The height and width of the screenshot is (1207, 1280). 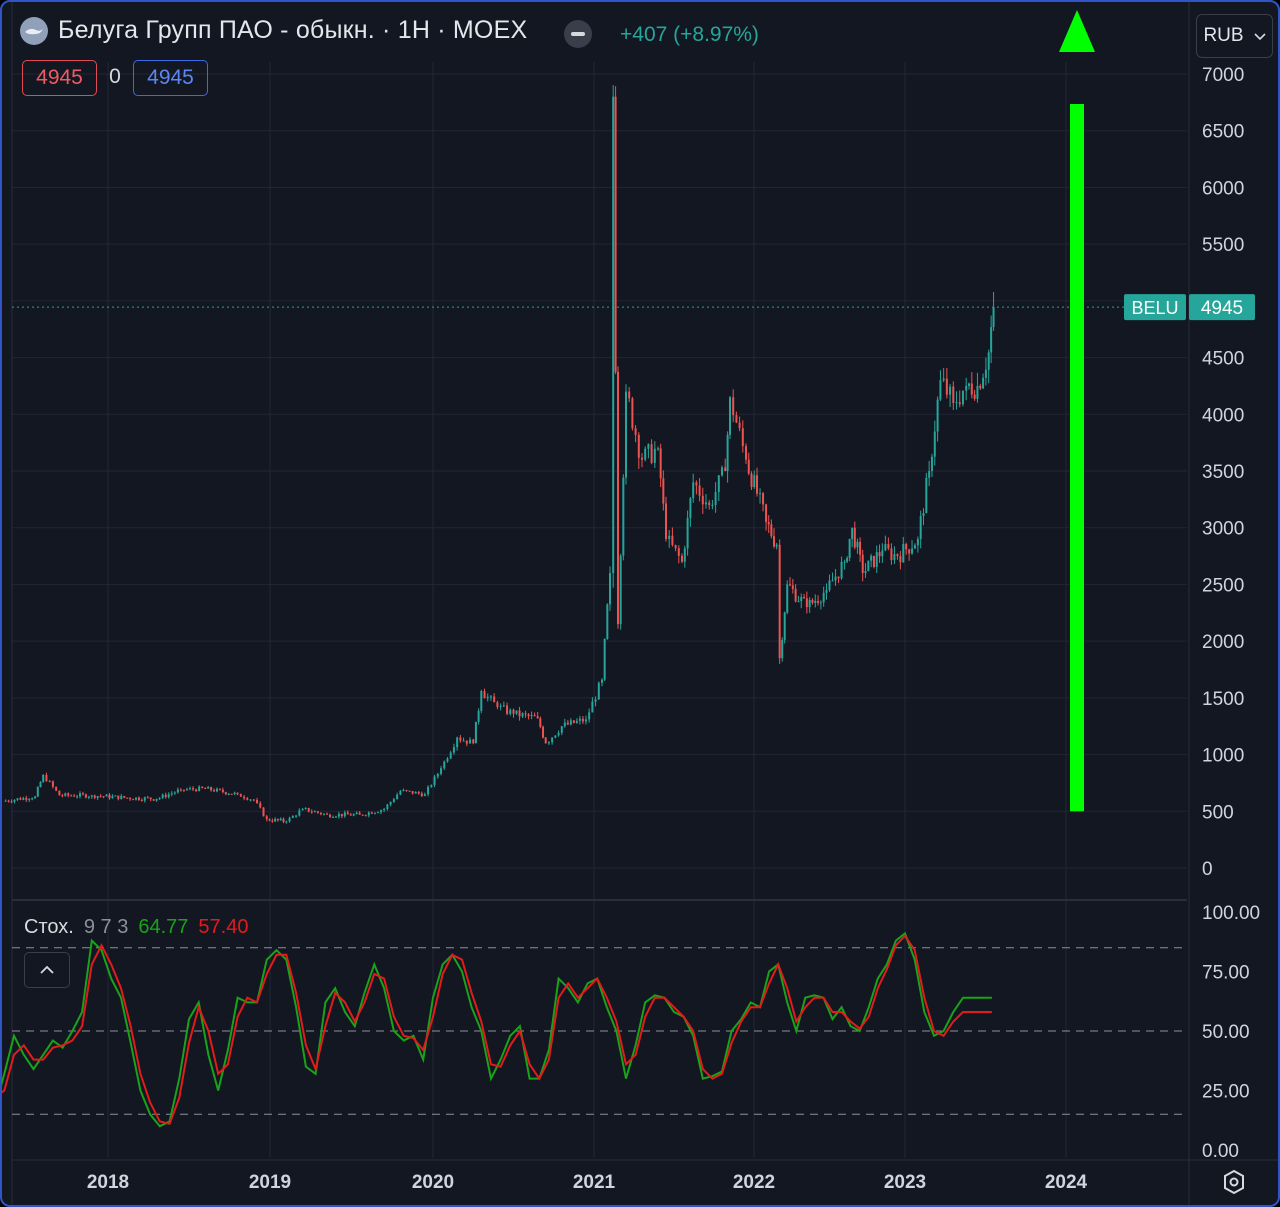 I want to click on currency-label: RUB, so click(x=1223, y=35).